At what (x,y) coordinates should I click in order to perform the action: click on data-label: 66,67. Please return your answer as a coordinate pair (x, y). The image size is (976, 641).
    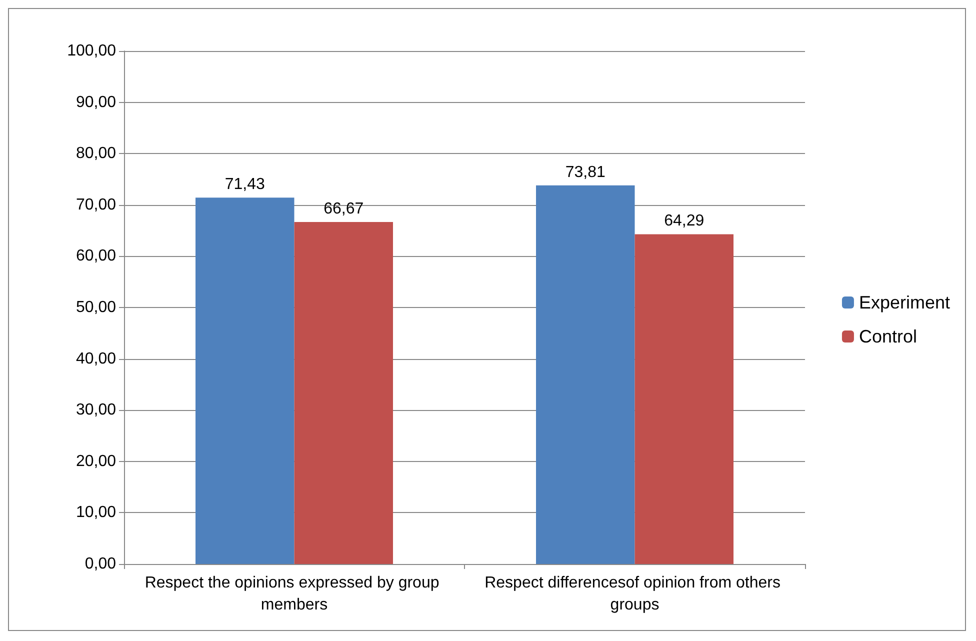
    Looking at the image, I should click on (344, 209).